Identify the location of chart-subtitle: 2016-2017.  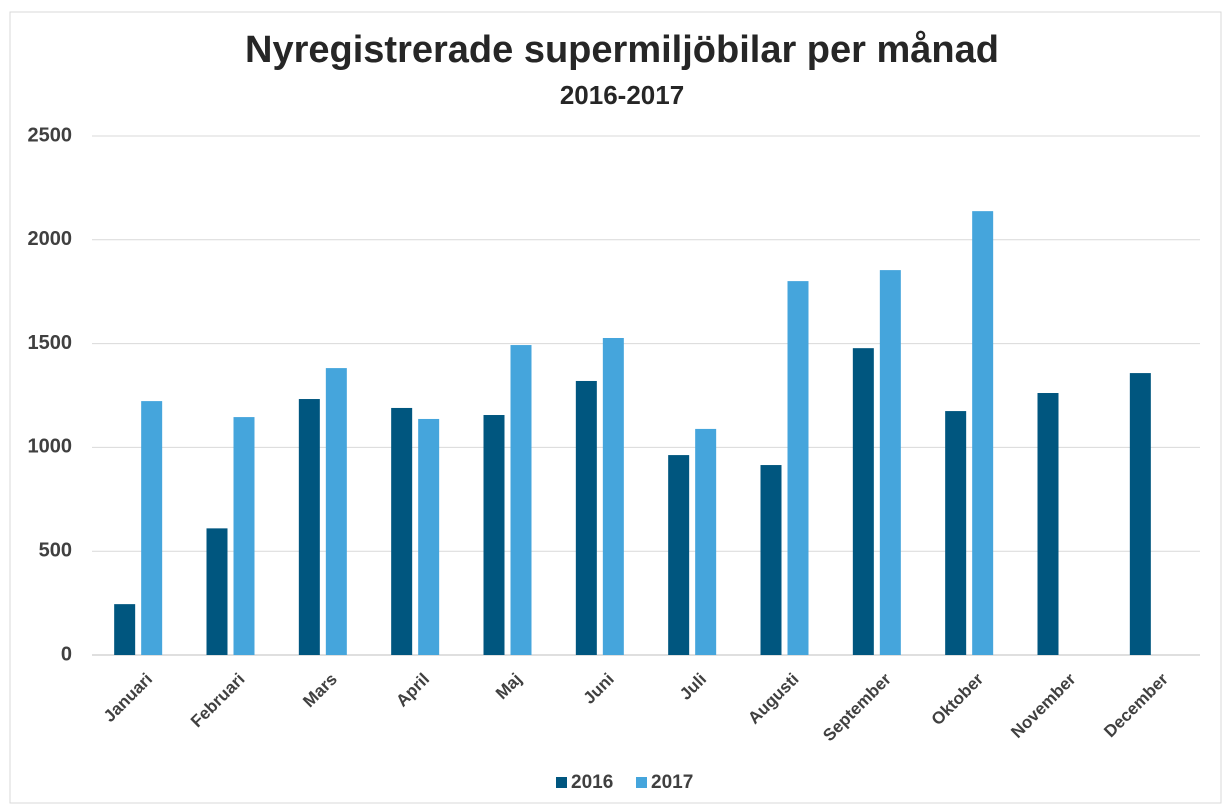
(622, 95).